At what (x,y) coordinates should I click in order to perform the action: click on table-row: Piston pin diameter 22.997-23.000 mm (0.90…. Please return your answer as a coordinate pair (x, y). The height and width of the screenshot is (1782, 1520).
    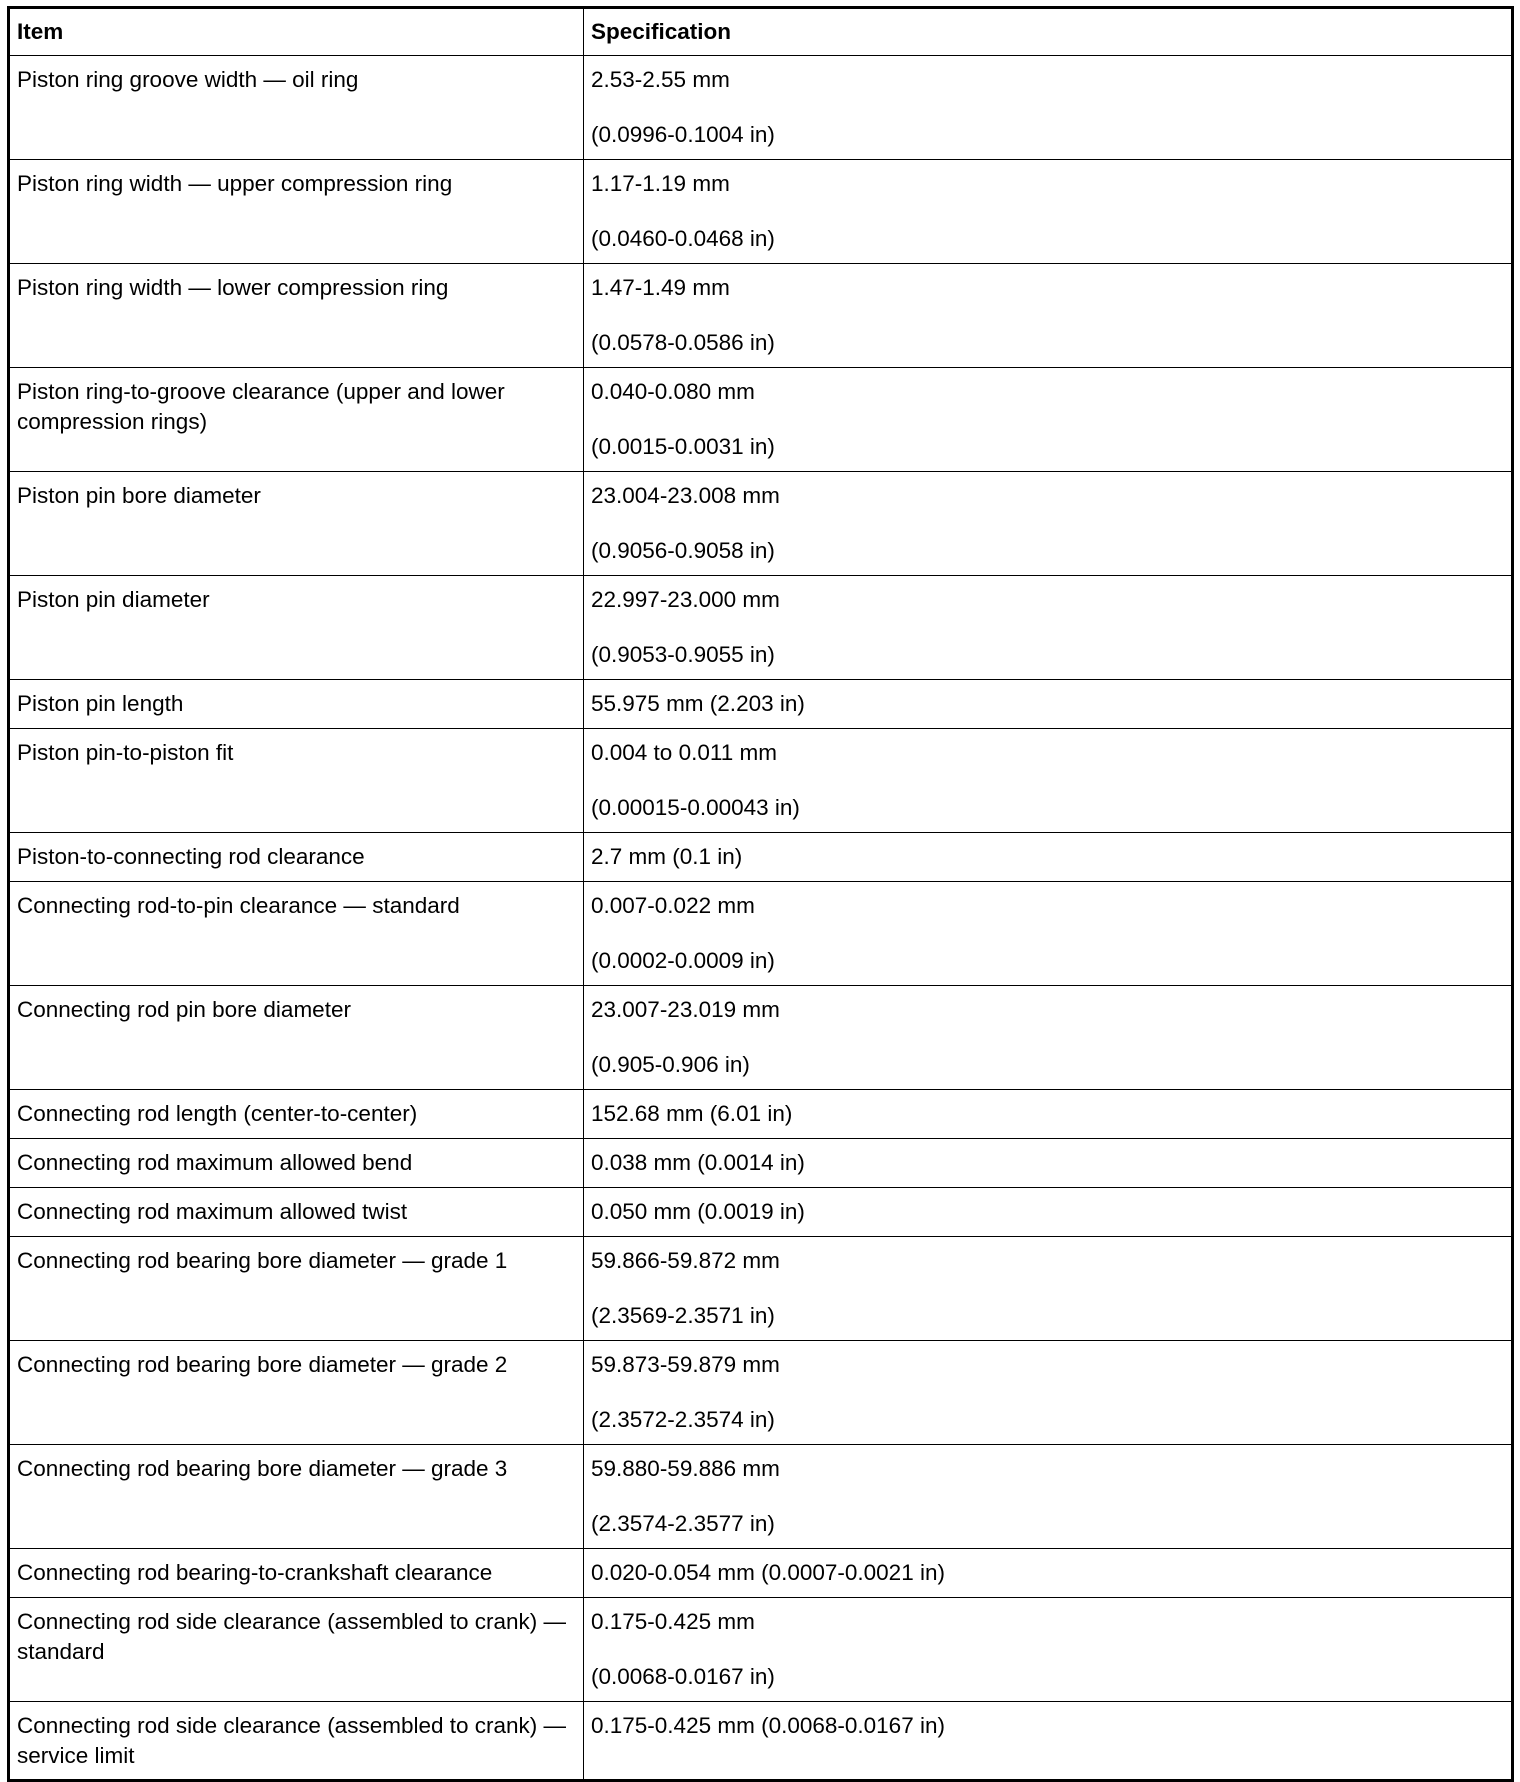
    Looking at the image, I should click on (760, 627).